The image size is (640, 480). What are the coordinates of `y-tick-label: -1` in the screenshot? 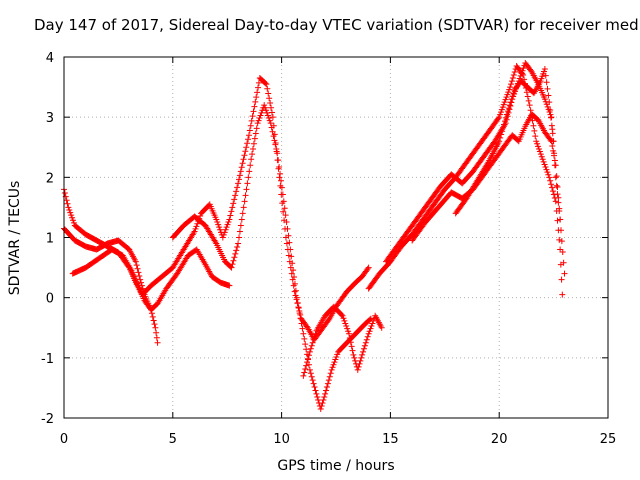 It's located at (47, 359).